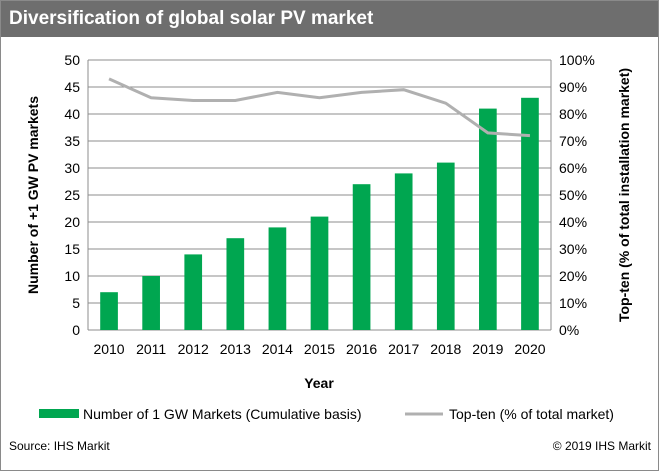  I want to click on y2-tick-label: 40%, so click(573, 222).